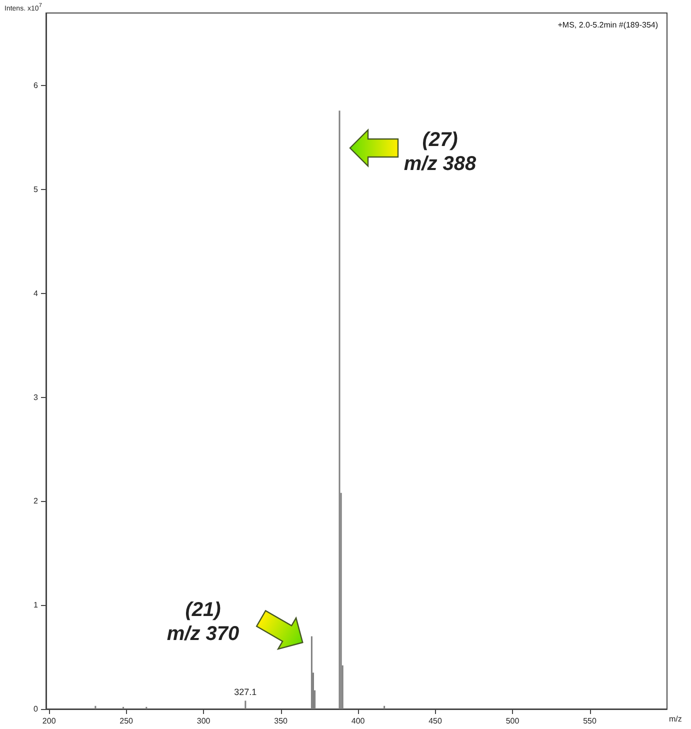 Image resolution: width=691 pixels, height=729 pixels. I want to click on annotation: (21) m/z 370, so click(203, 622).